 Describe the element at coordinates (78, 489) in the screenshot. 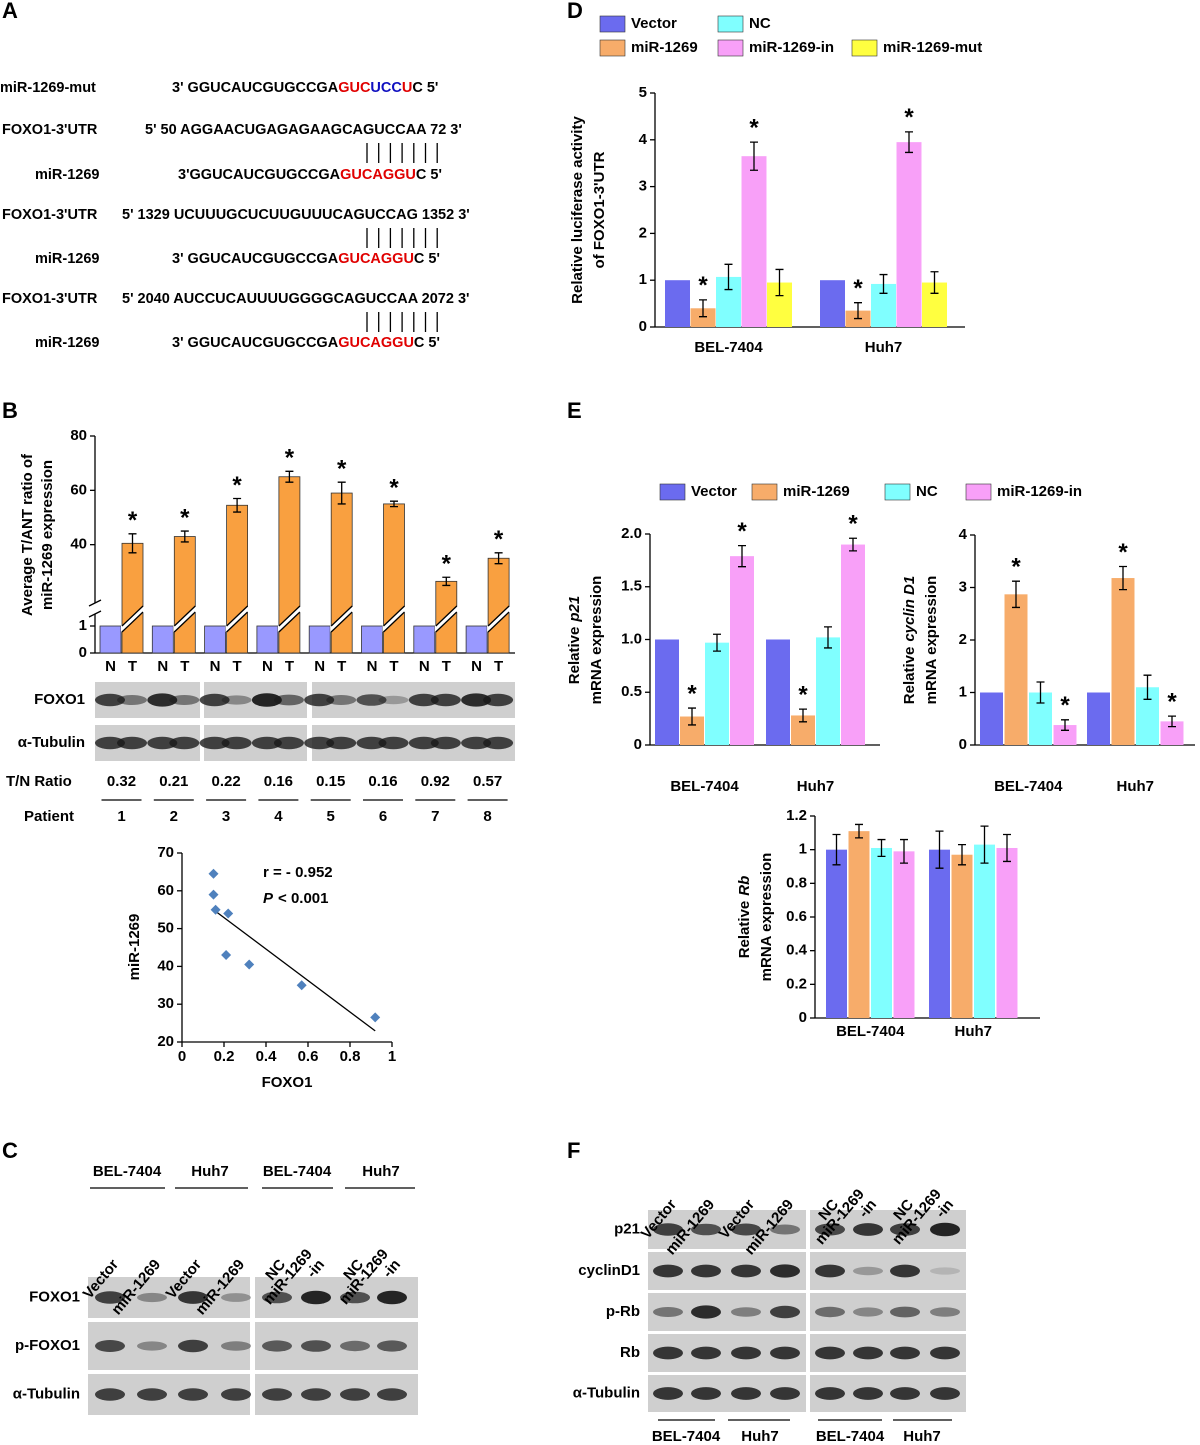

I see `y-tick-label: 60` at that location.